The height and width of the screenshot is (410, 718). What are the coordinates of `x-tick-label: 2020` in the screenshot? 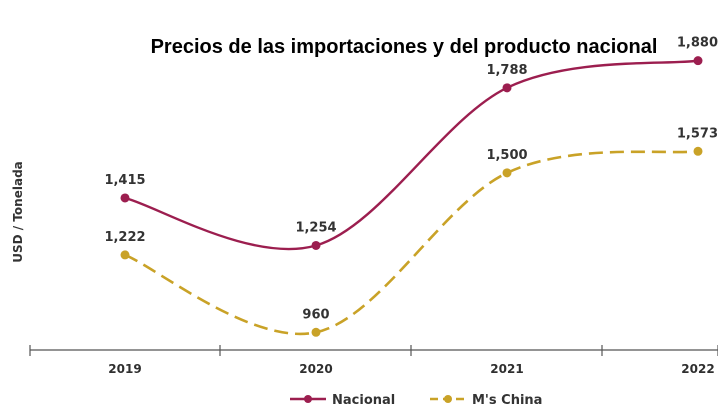 It's located at (315, 369).